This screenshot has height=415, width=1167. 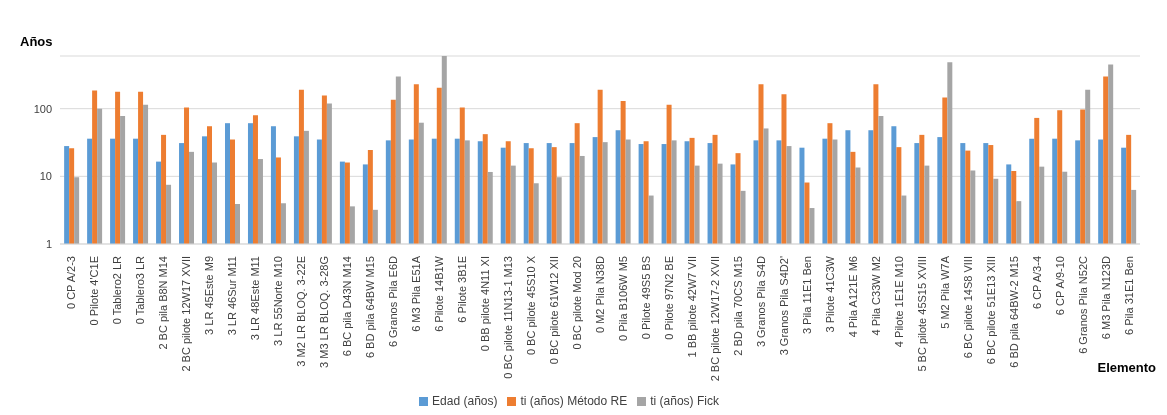 What do you see at coordinates (465, 401) in the screenshot?
I see `legend-label: Edad (años)` at bounding box center [465, 401].